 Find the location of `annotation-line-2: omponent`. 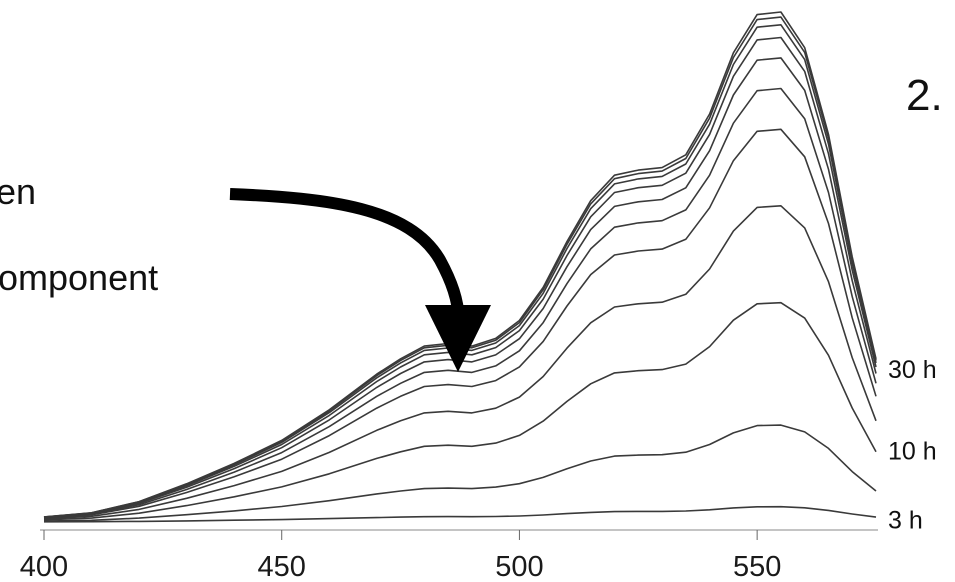

annotation-line-2: omponent is located at coordinates (79, 277).